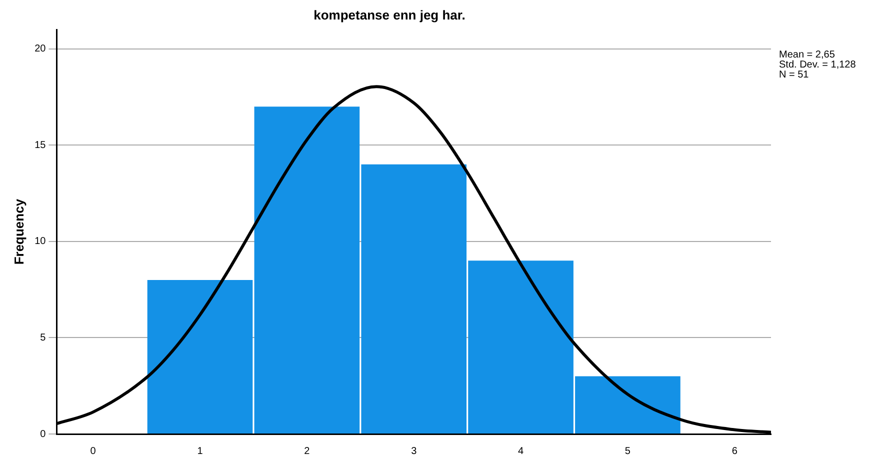  What do you see at coordinates (40, 49) in the screenshot?
I see `y-tick-label: 20` at bounding box center [40, 49].